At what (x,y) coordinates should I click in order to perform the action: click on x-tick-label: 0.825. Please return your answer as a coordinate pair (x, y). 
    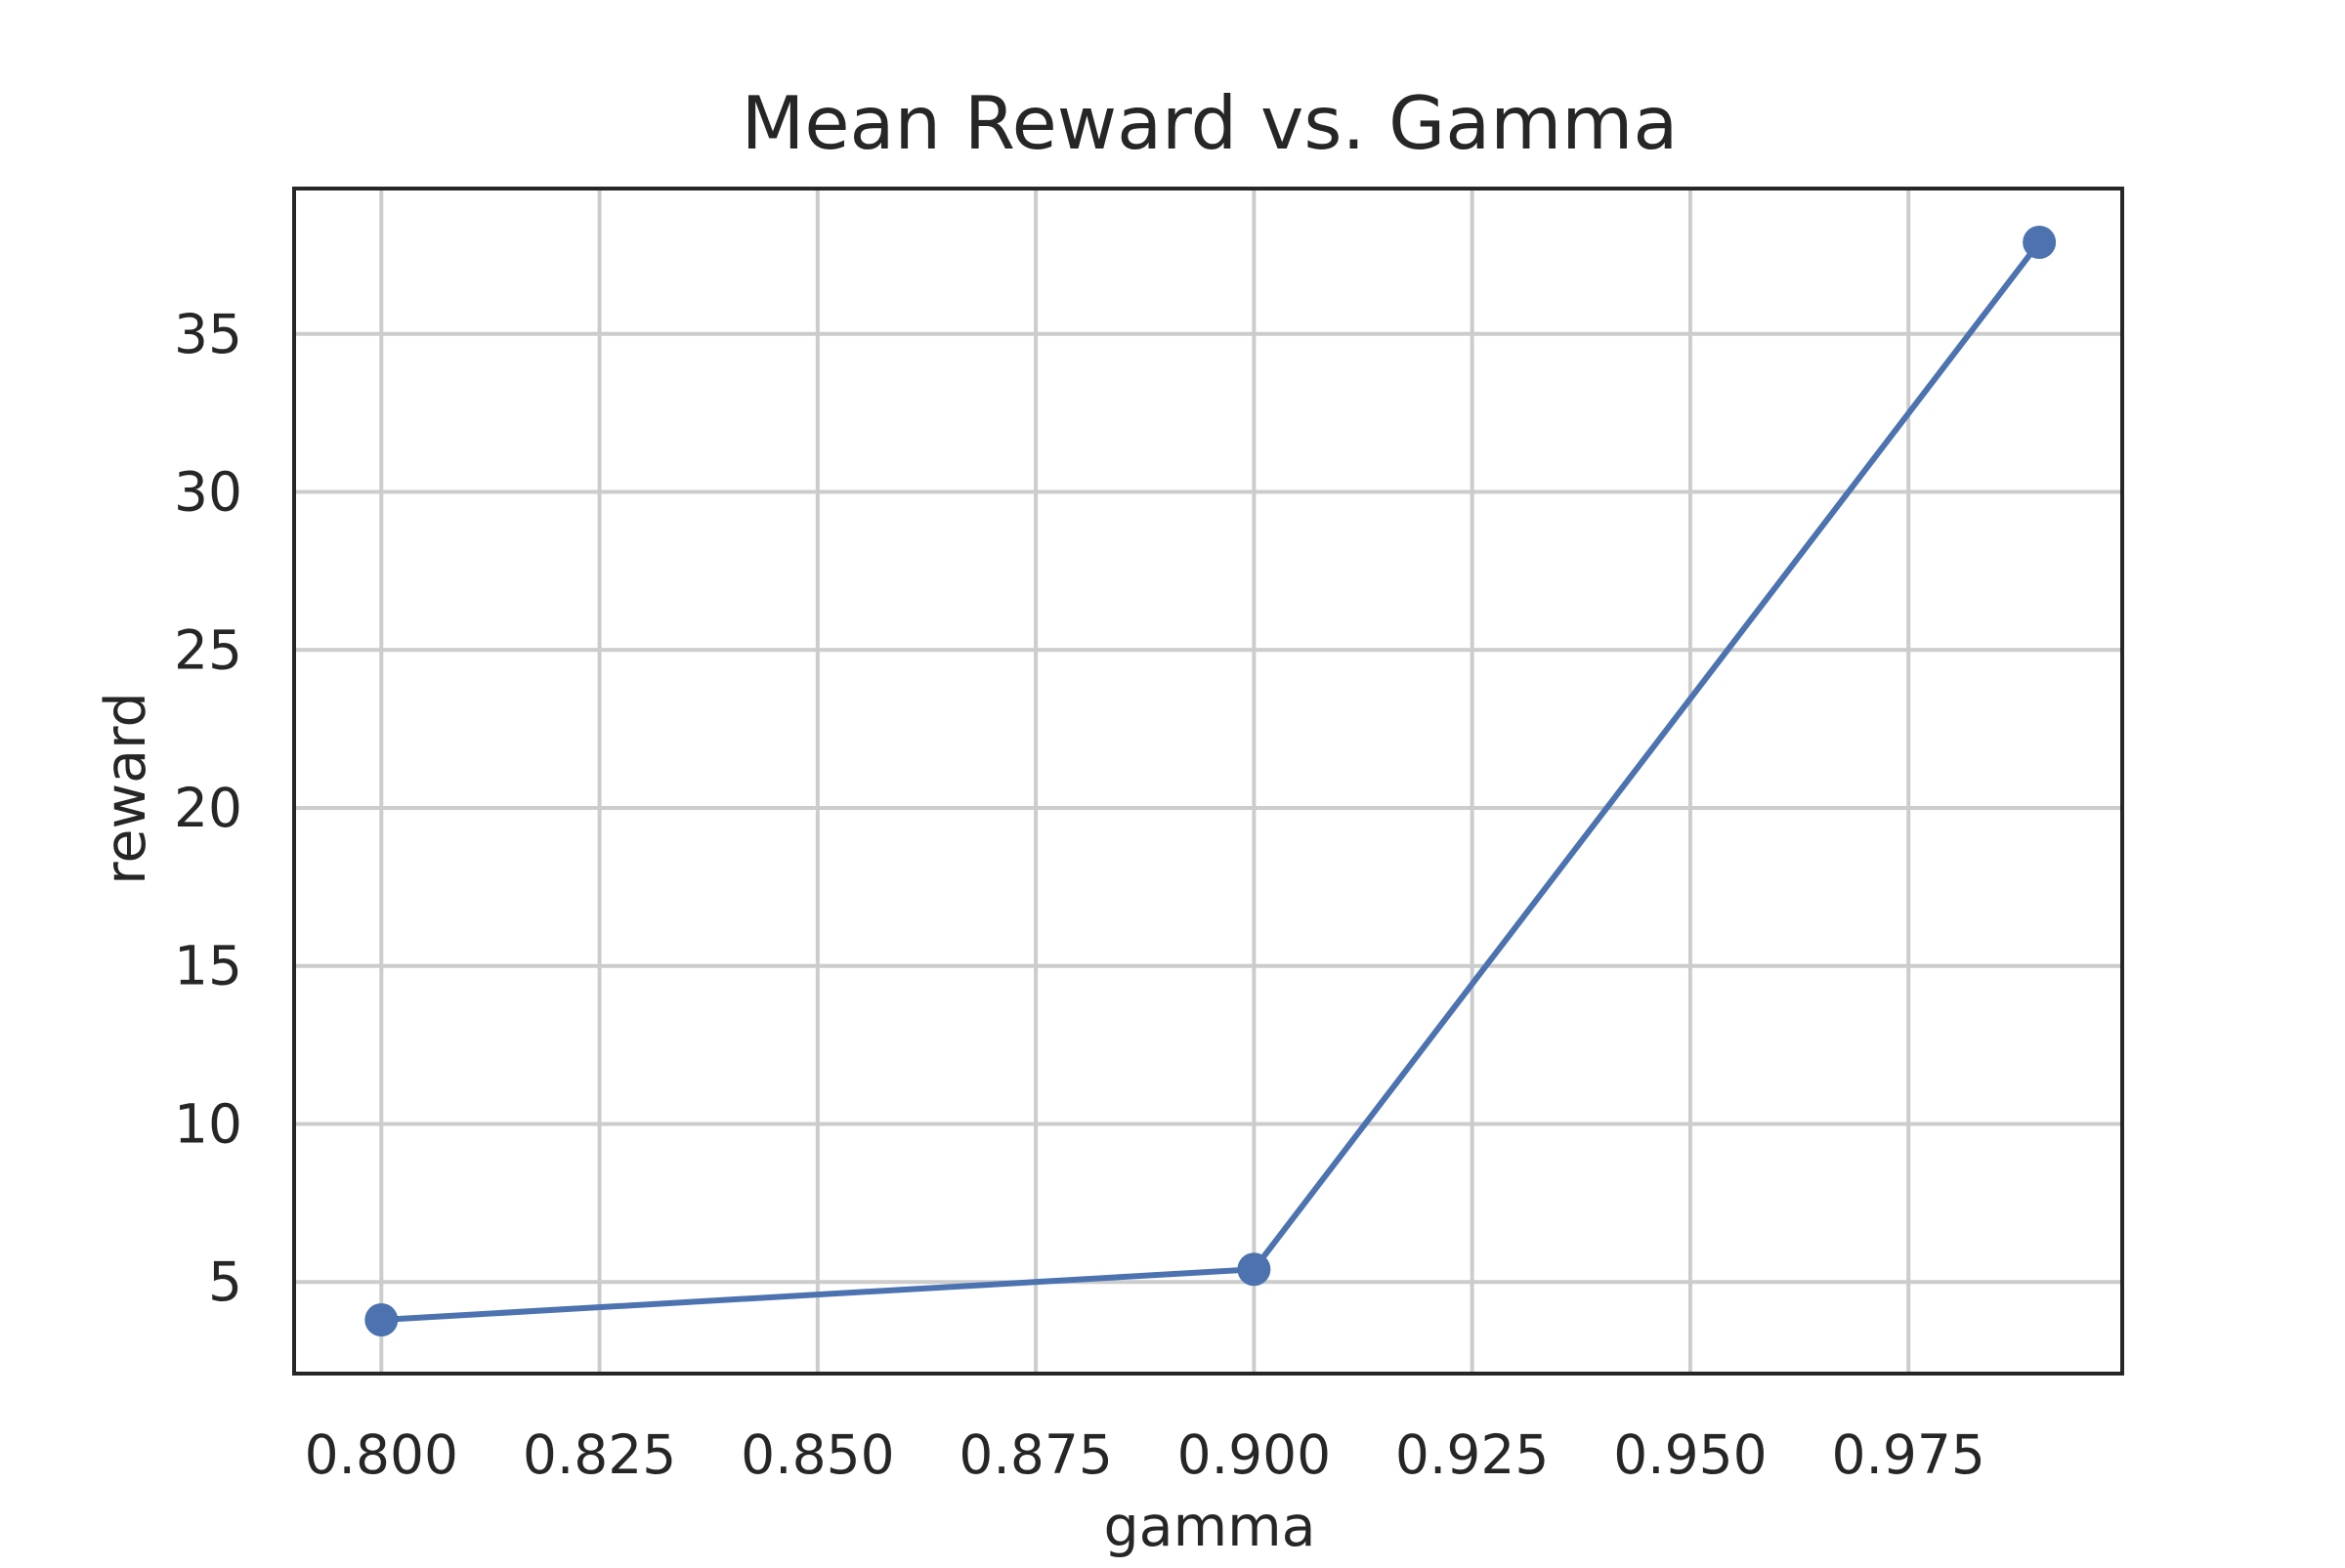
    Looking at the image, I should click on (599, 1454).